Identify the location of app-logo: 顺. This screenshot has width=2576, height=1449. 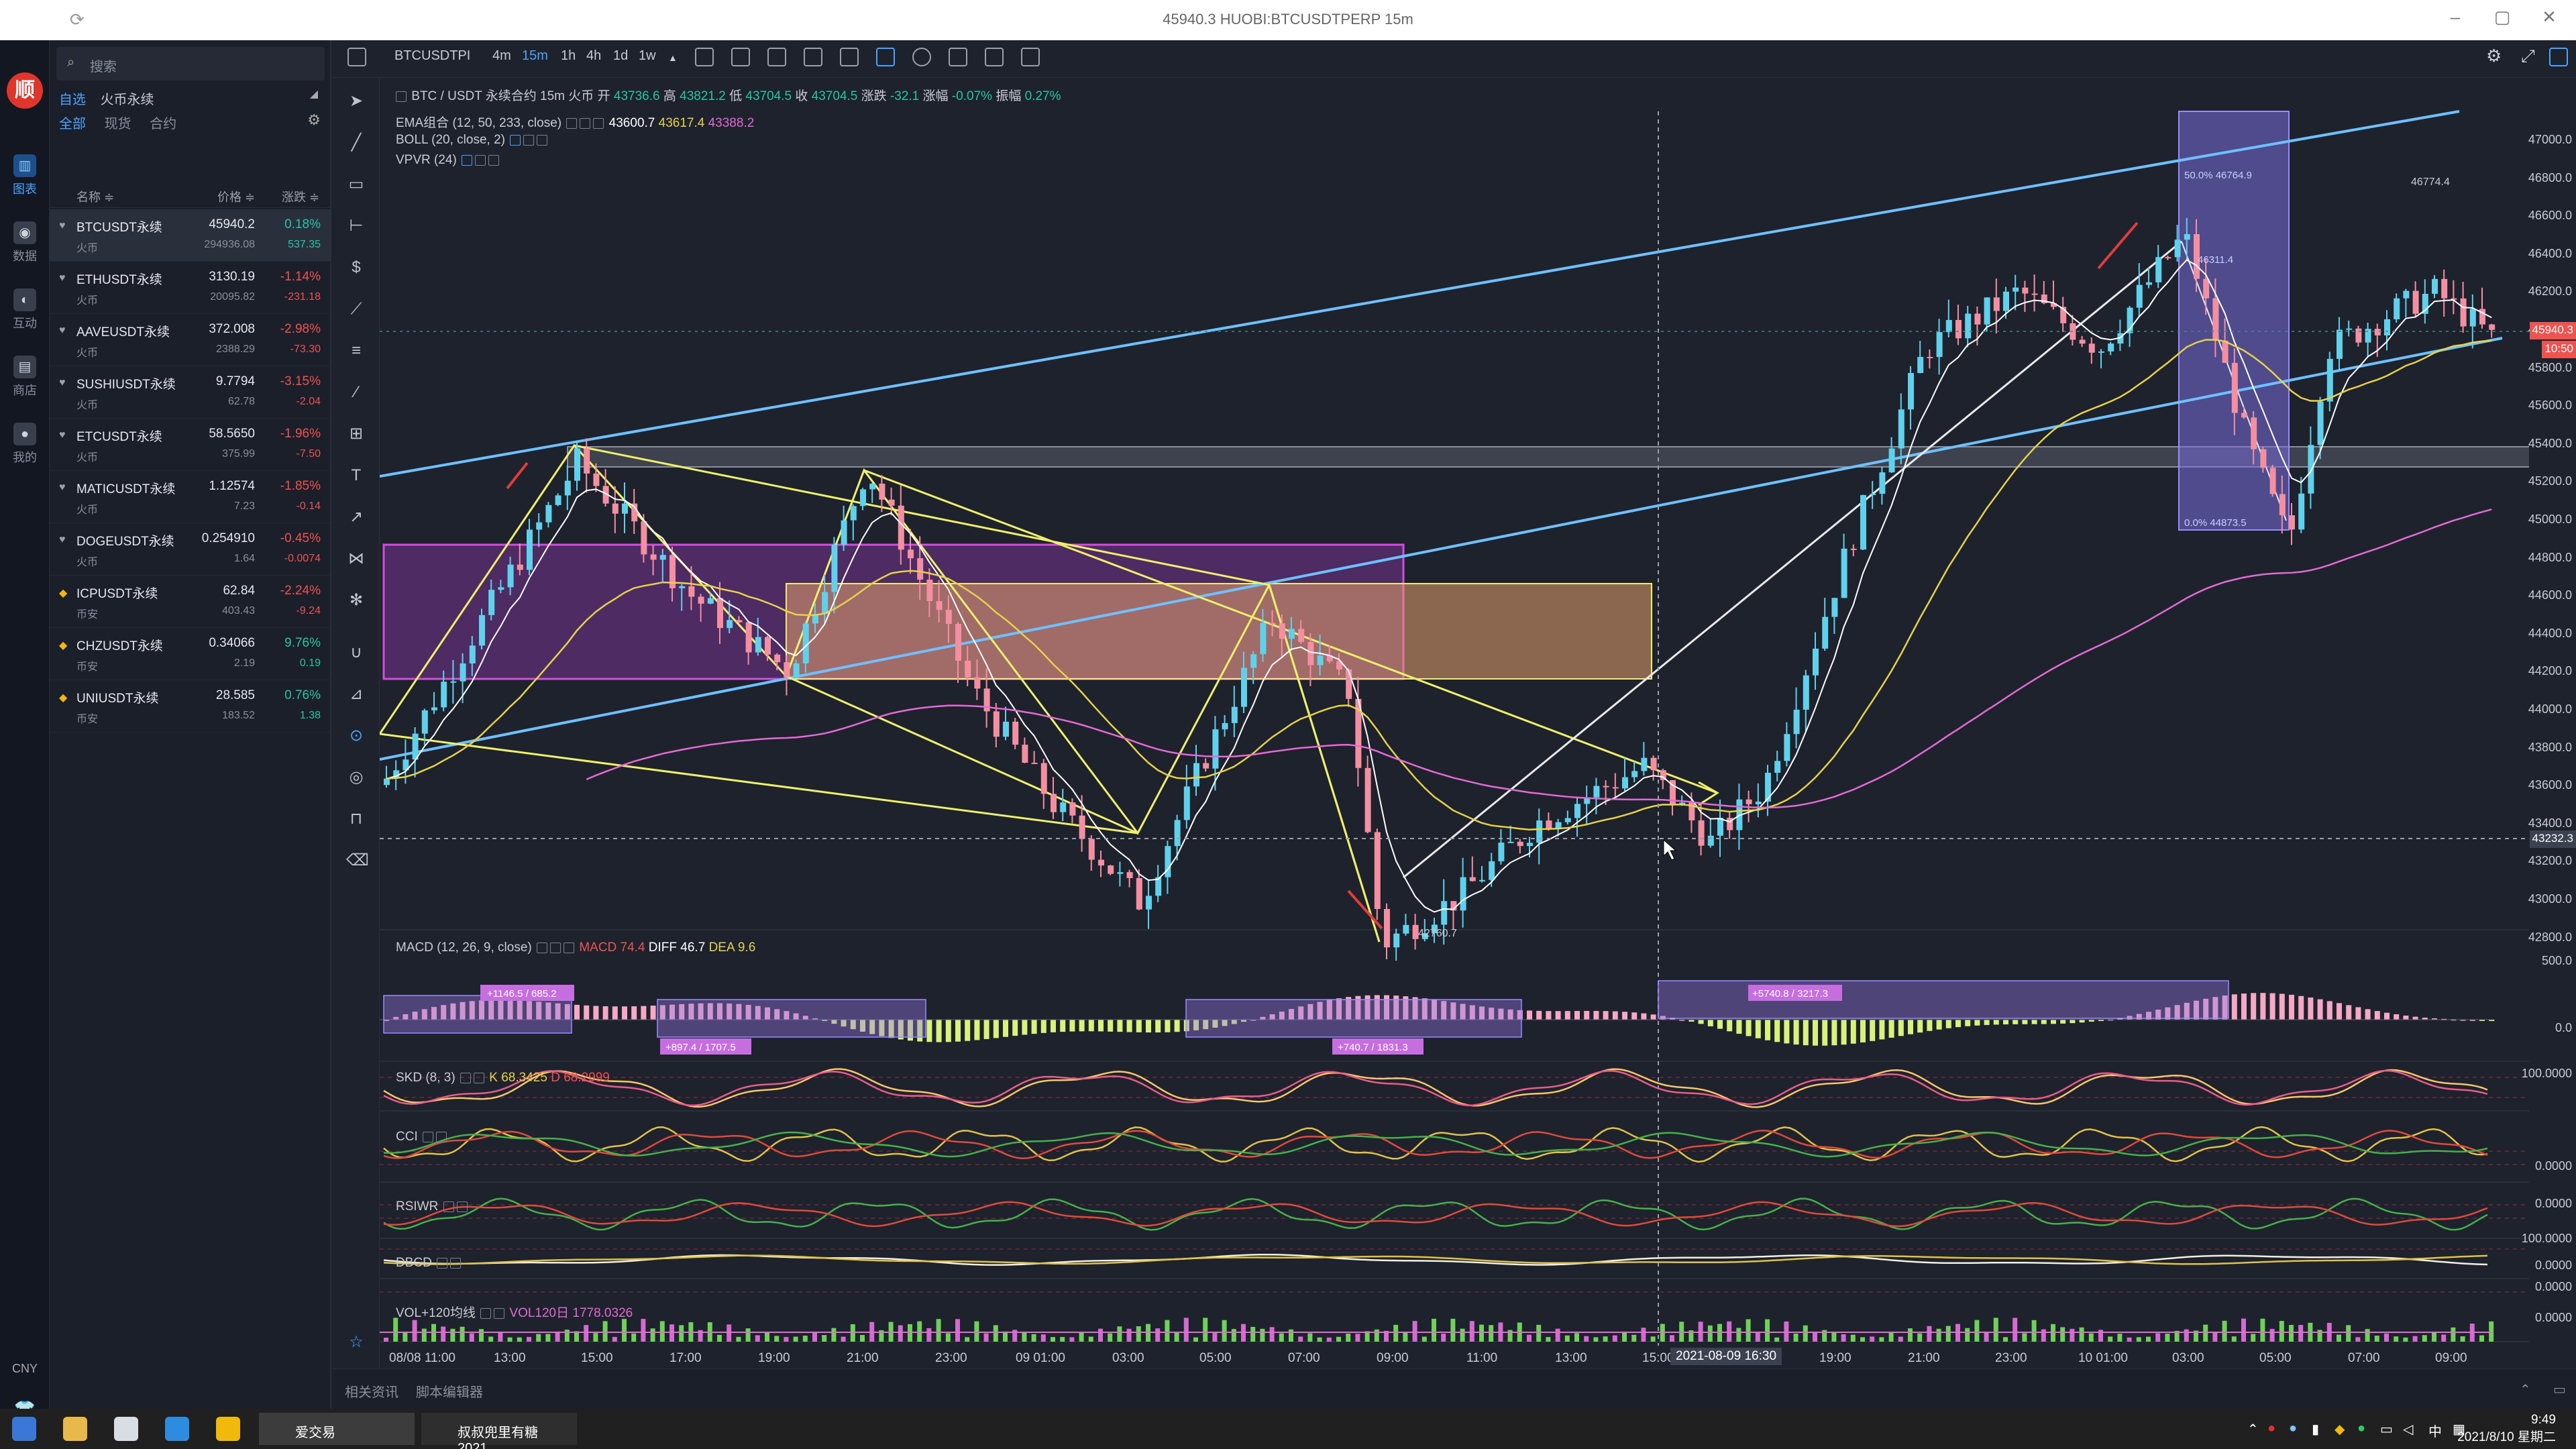
(25, 90).